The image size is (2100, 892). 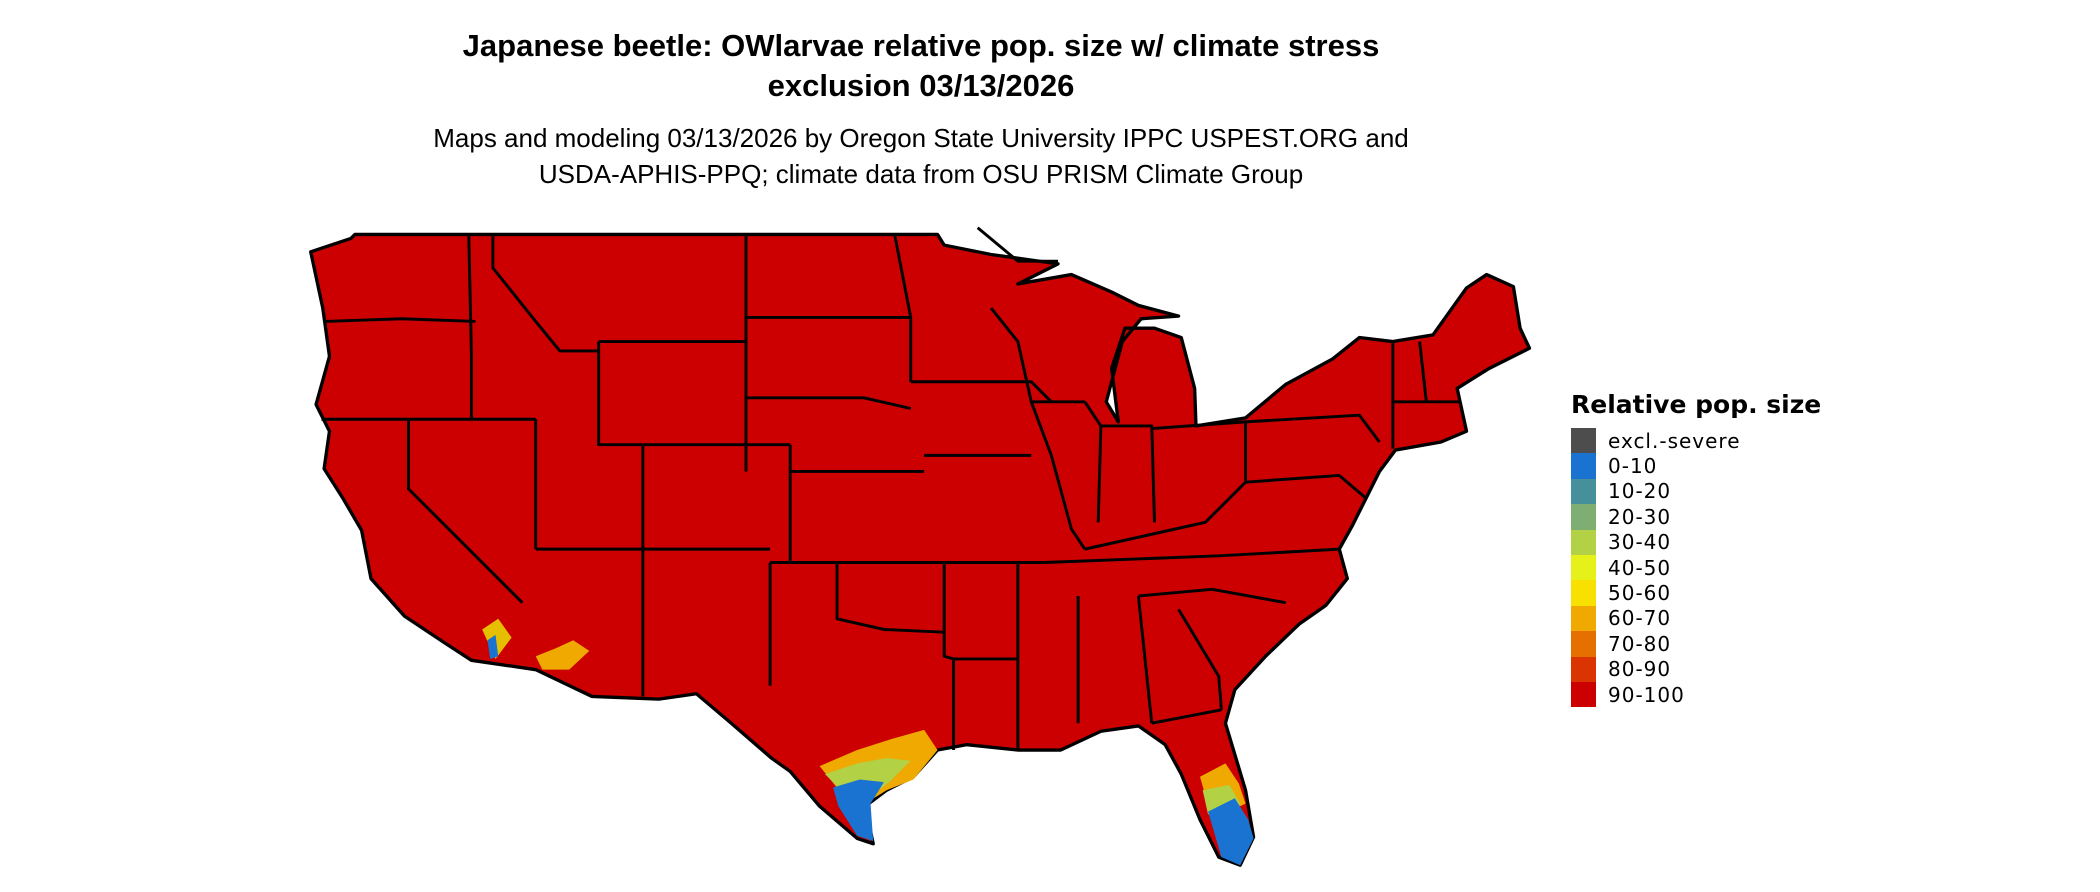 What do you see at coordinates (1640, 643) in the screenshot?
I see `legend-label: 70-80` at bounding box center [1640, 643].